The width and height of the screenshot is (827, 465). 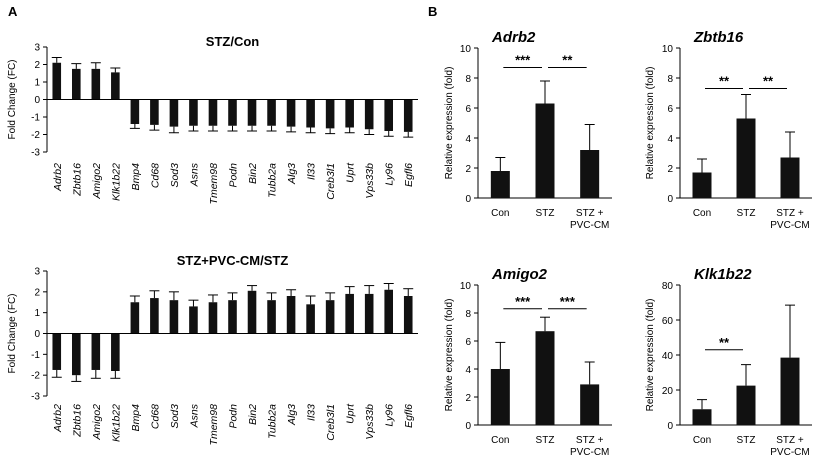 I want to click on chart-title: Amigo2, so click(x=519, y=274).